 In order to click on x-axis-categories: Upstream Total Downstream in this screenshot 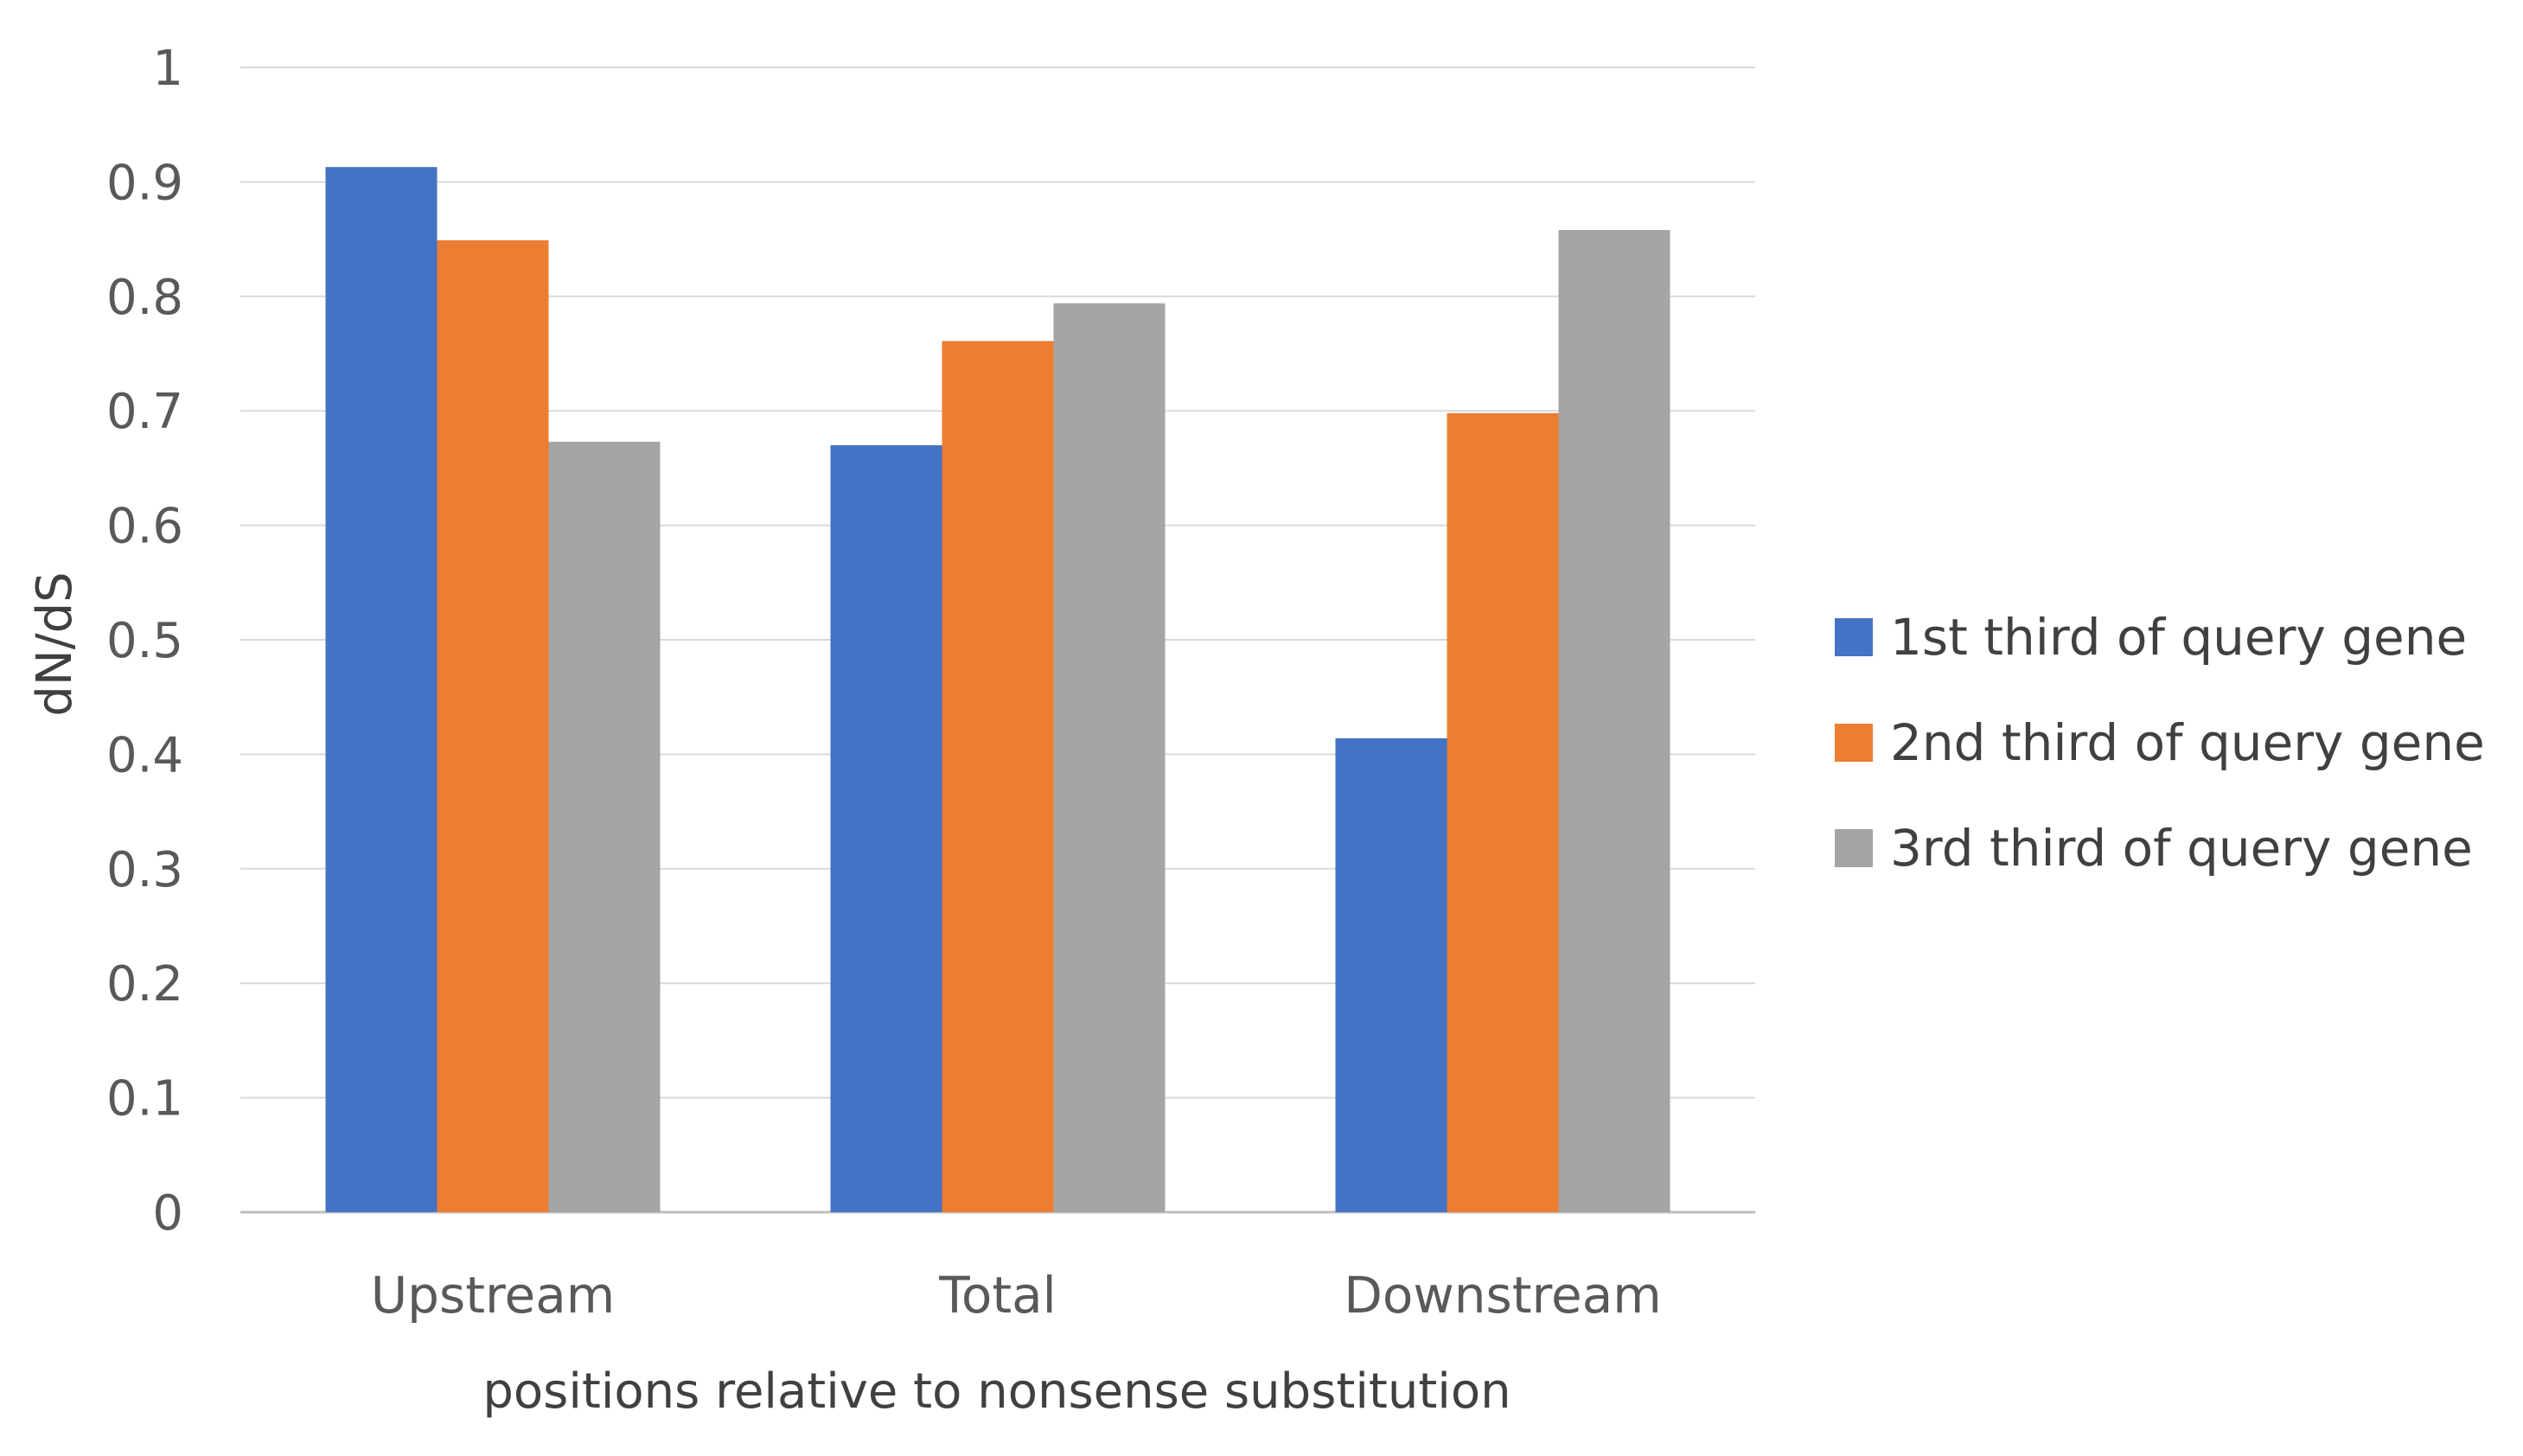, I will do `click(1017, 1295)`.